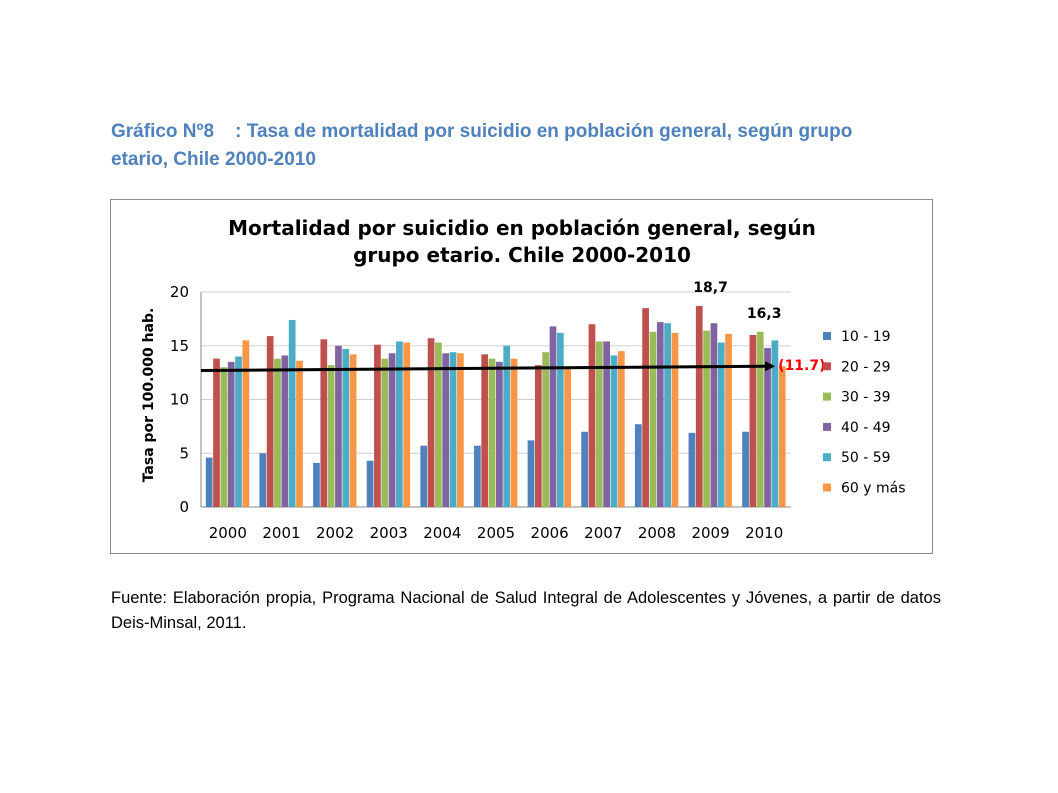 Image resolution: width=1058 pixels, height=793 pixels. Describe the element at coordinates (764, 314) in the screenshot. I see `data-annotation: 16,3` at that location.